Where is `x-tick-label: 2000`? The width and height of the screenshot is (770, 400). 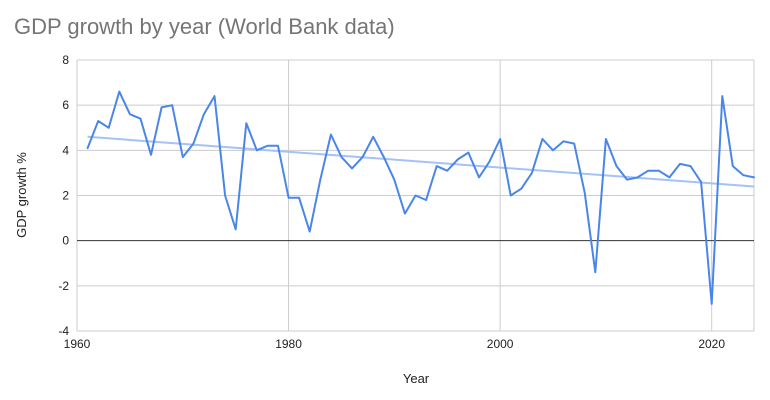 x-tick-label: 2000 is located at coordinates (500, 344).